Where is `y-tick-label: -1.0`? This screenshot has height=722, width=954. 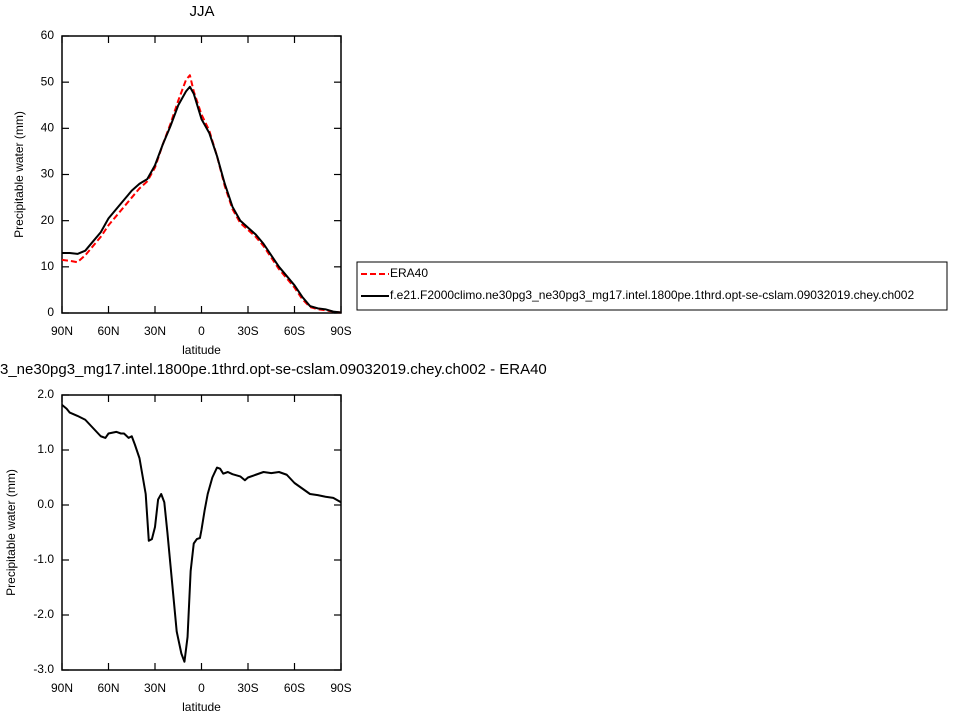
y-tick-label: -1.0 is located at coordinates (43, 559).